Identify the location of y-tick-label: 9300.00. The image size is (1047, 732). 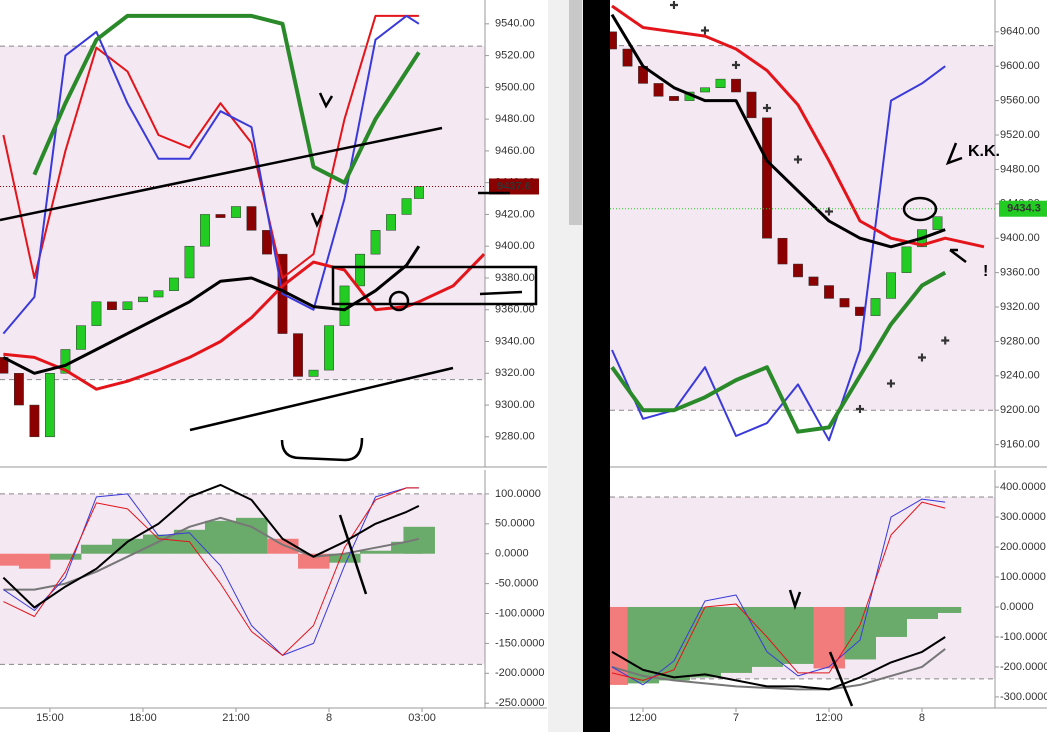
(515, 405).